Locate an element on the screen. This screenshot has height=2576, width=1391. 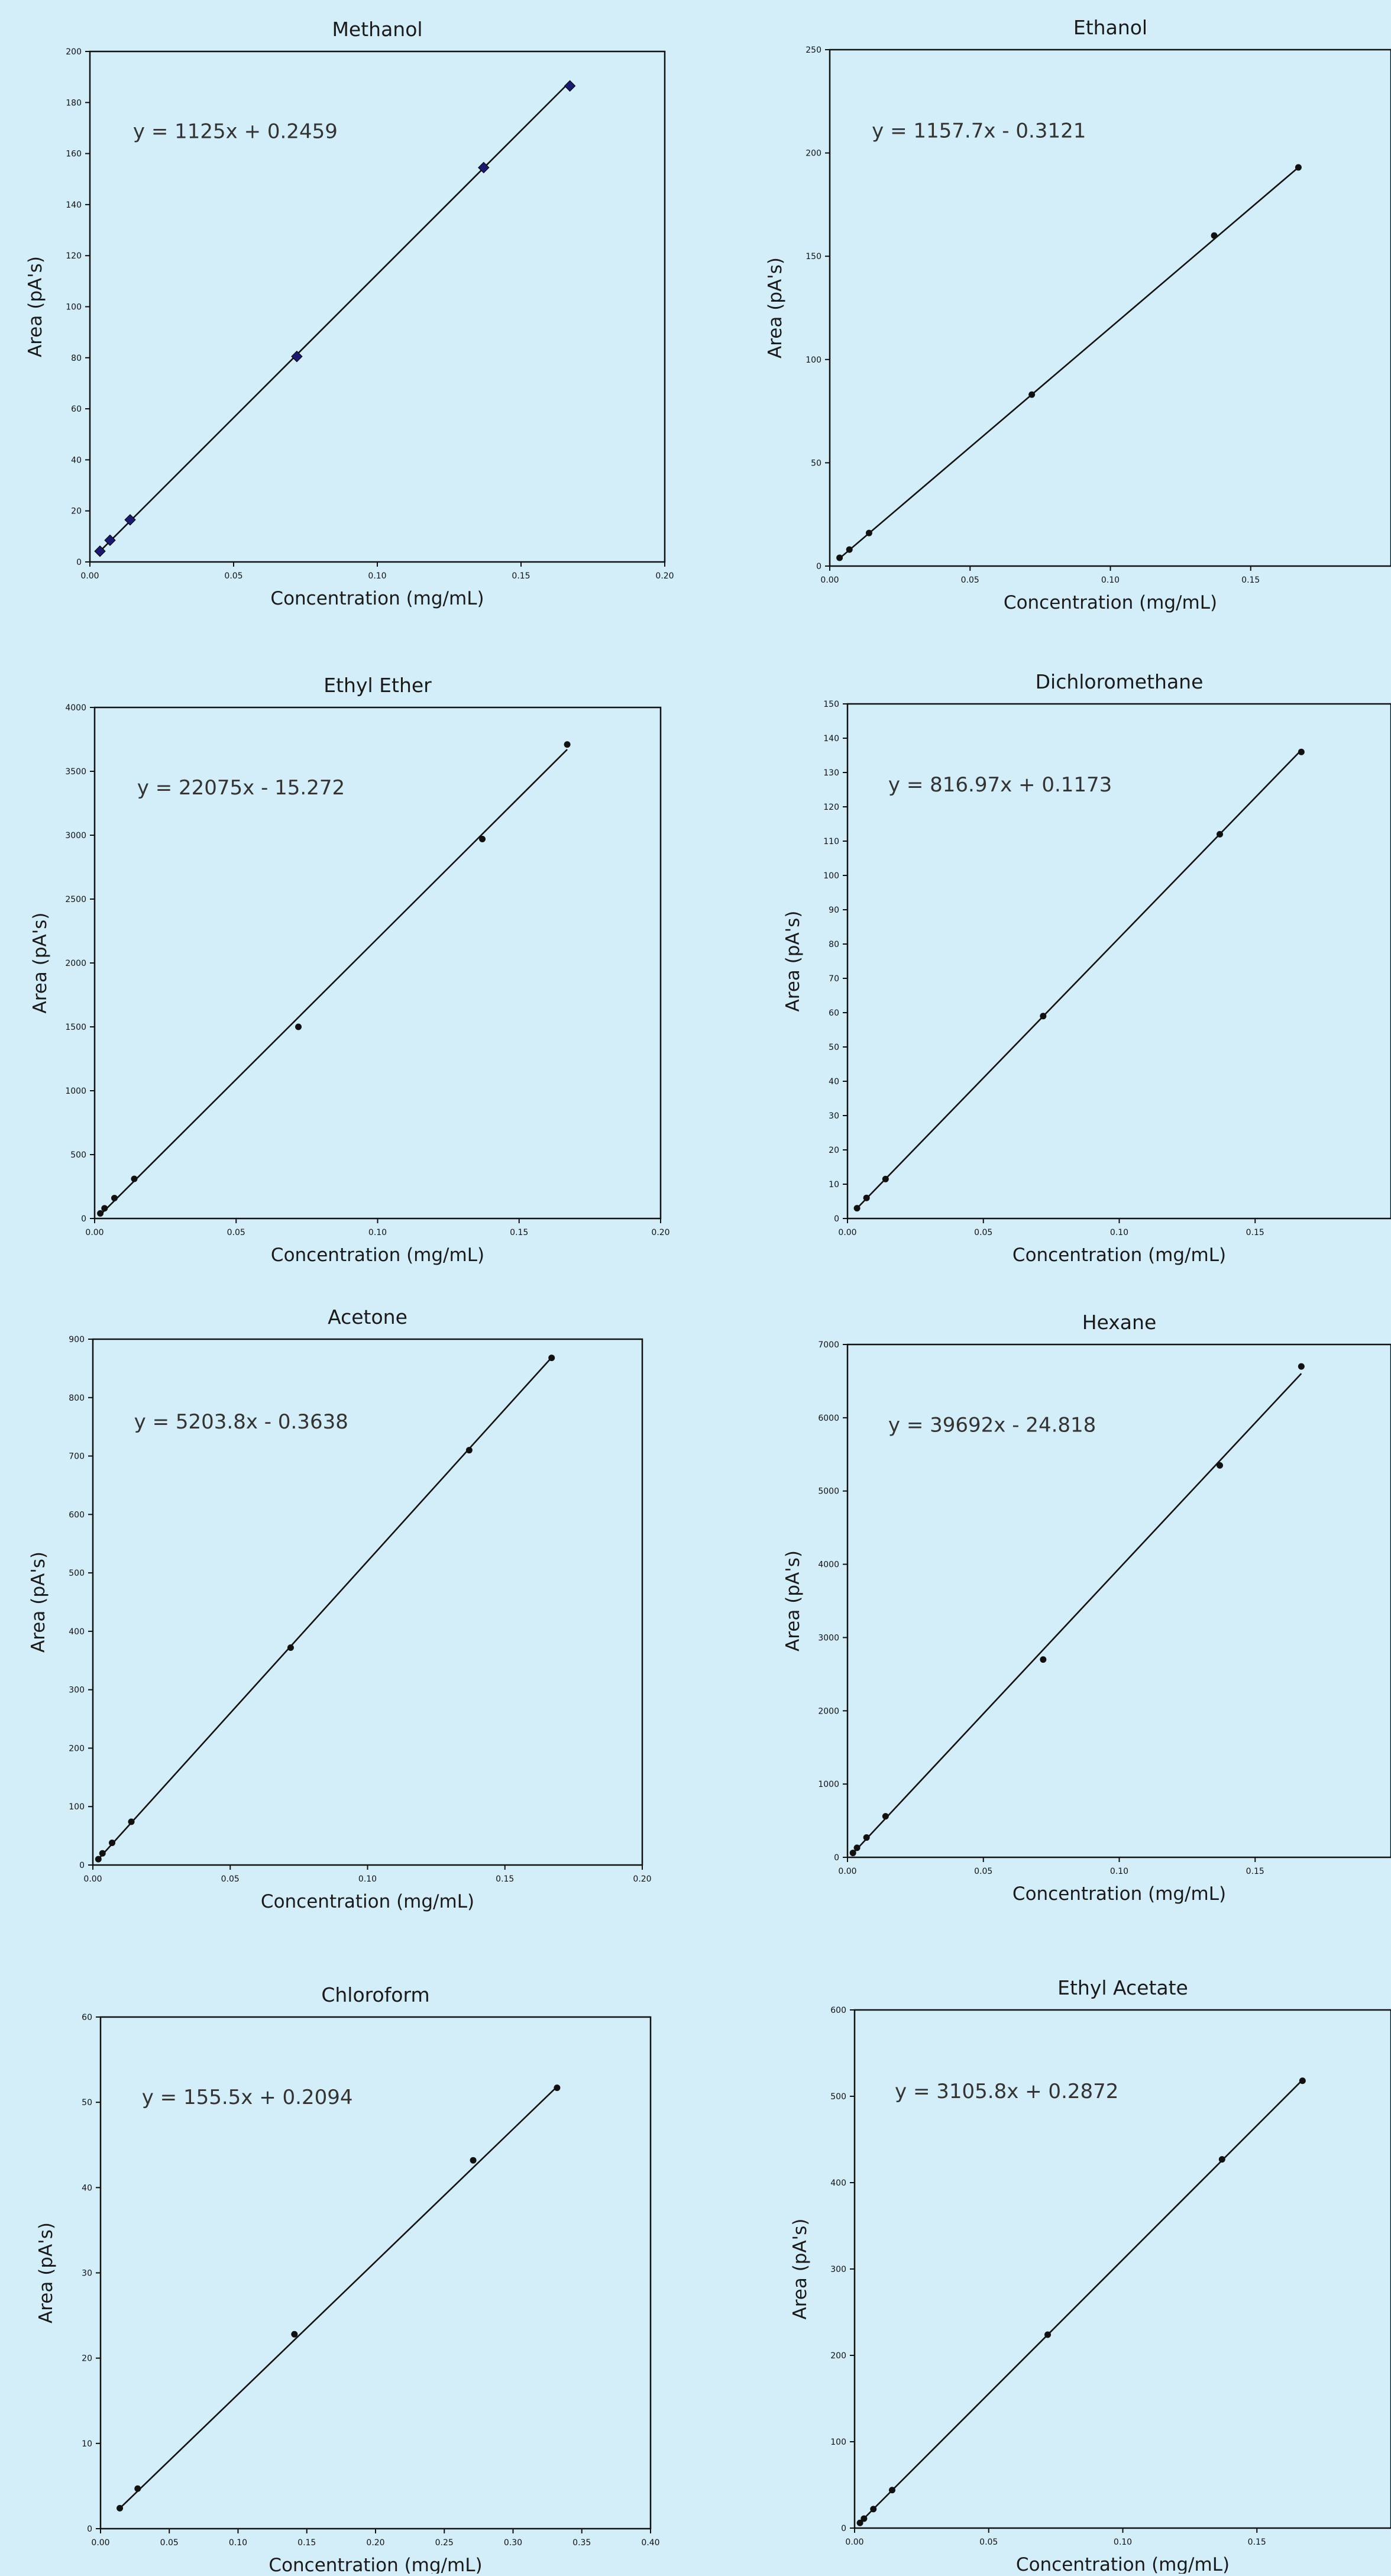
x-tick-label: 0.25 is located at coordinates (444, 2543).